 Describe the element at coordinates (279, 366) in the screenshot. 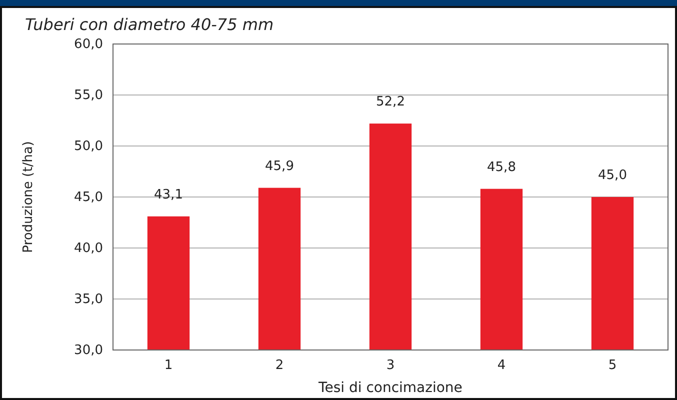

I see `x-tick-label: 2` at that location.